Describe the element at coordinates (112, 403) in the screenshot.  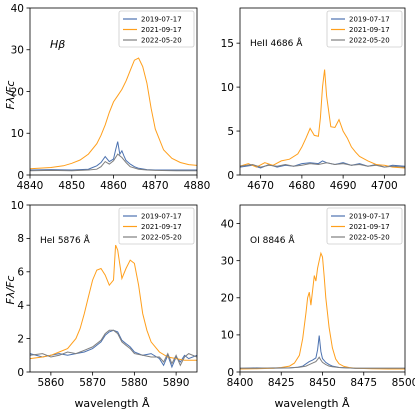
I see `x-axis-label-left: wavelength Å` at that location.